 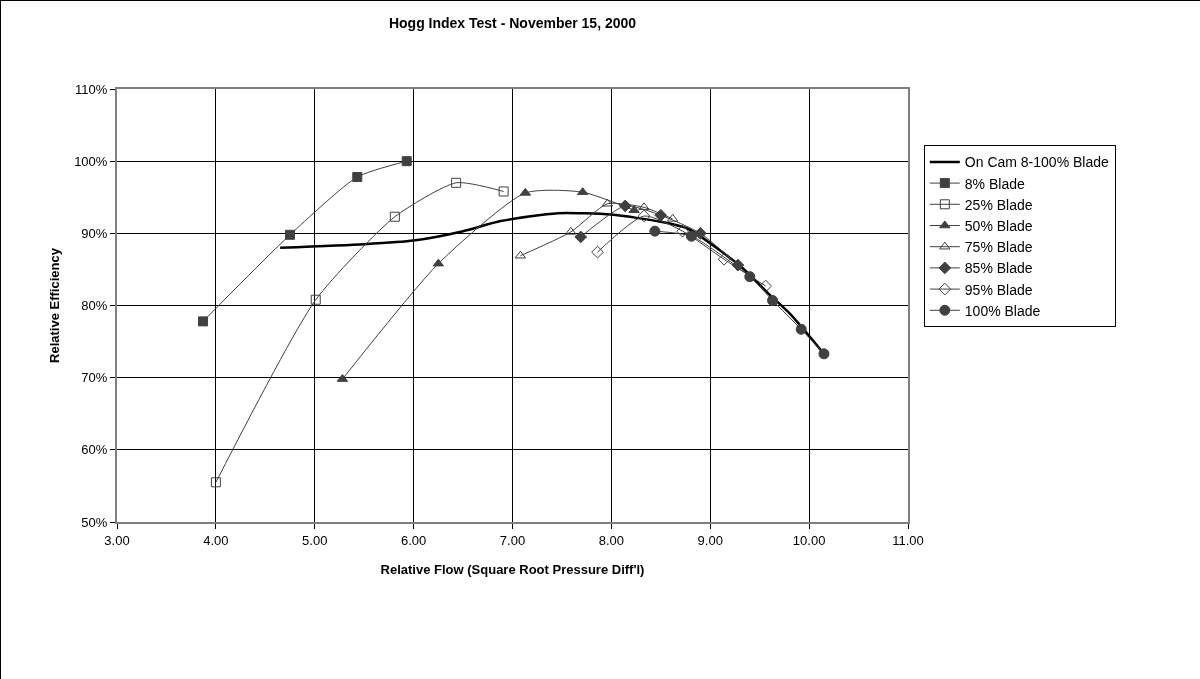 I want to click on y-axis-title: Relative Efficiency, so click(x=54, y=305).